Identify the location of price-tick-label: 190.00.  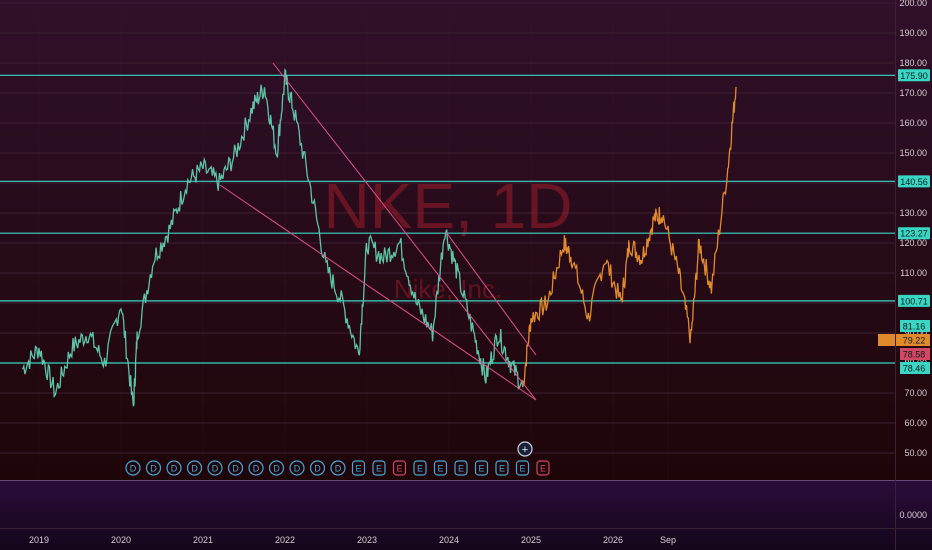
(913, 33).